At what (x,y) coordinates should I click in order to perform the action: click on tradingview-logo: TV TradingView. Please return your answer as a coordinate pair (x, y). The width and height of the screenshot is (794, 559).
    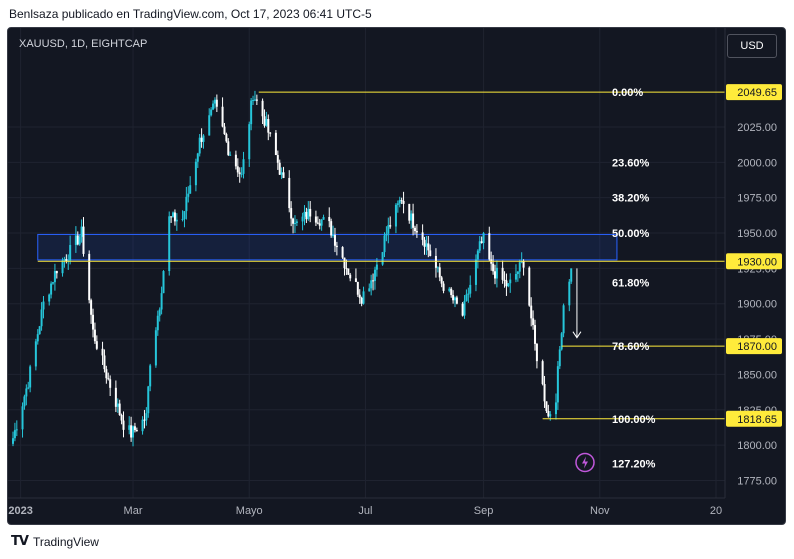
    Looking at the image, I should click on (55, 541).